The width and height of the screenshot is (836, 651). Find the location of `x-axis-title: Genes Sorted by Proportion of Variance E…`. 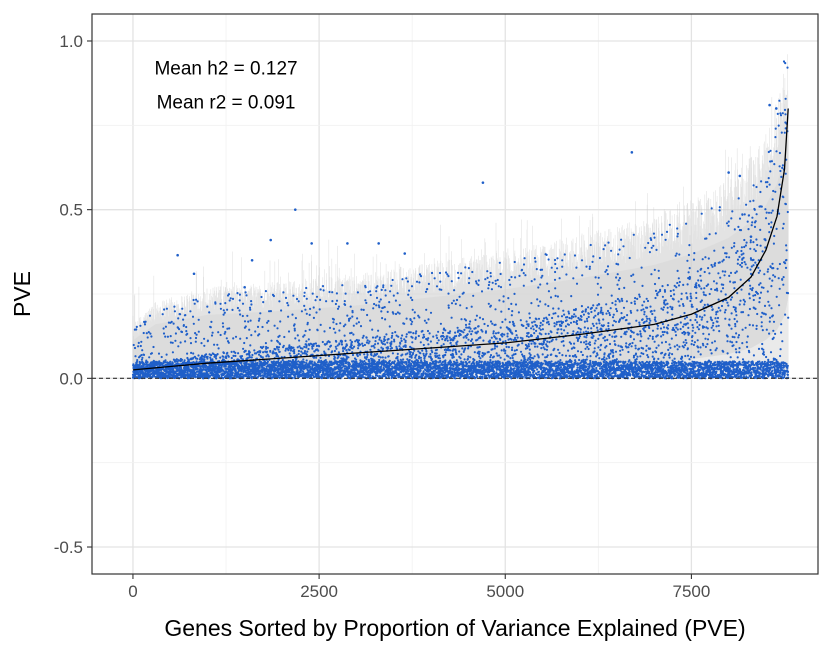

x-axis-title: Genes Sorted by Proportion of Variance E… is located at coordinates (454, 628).